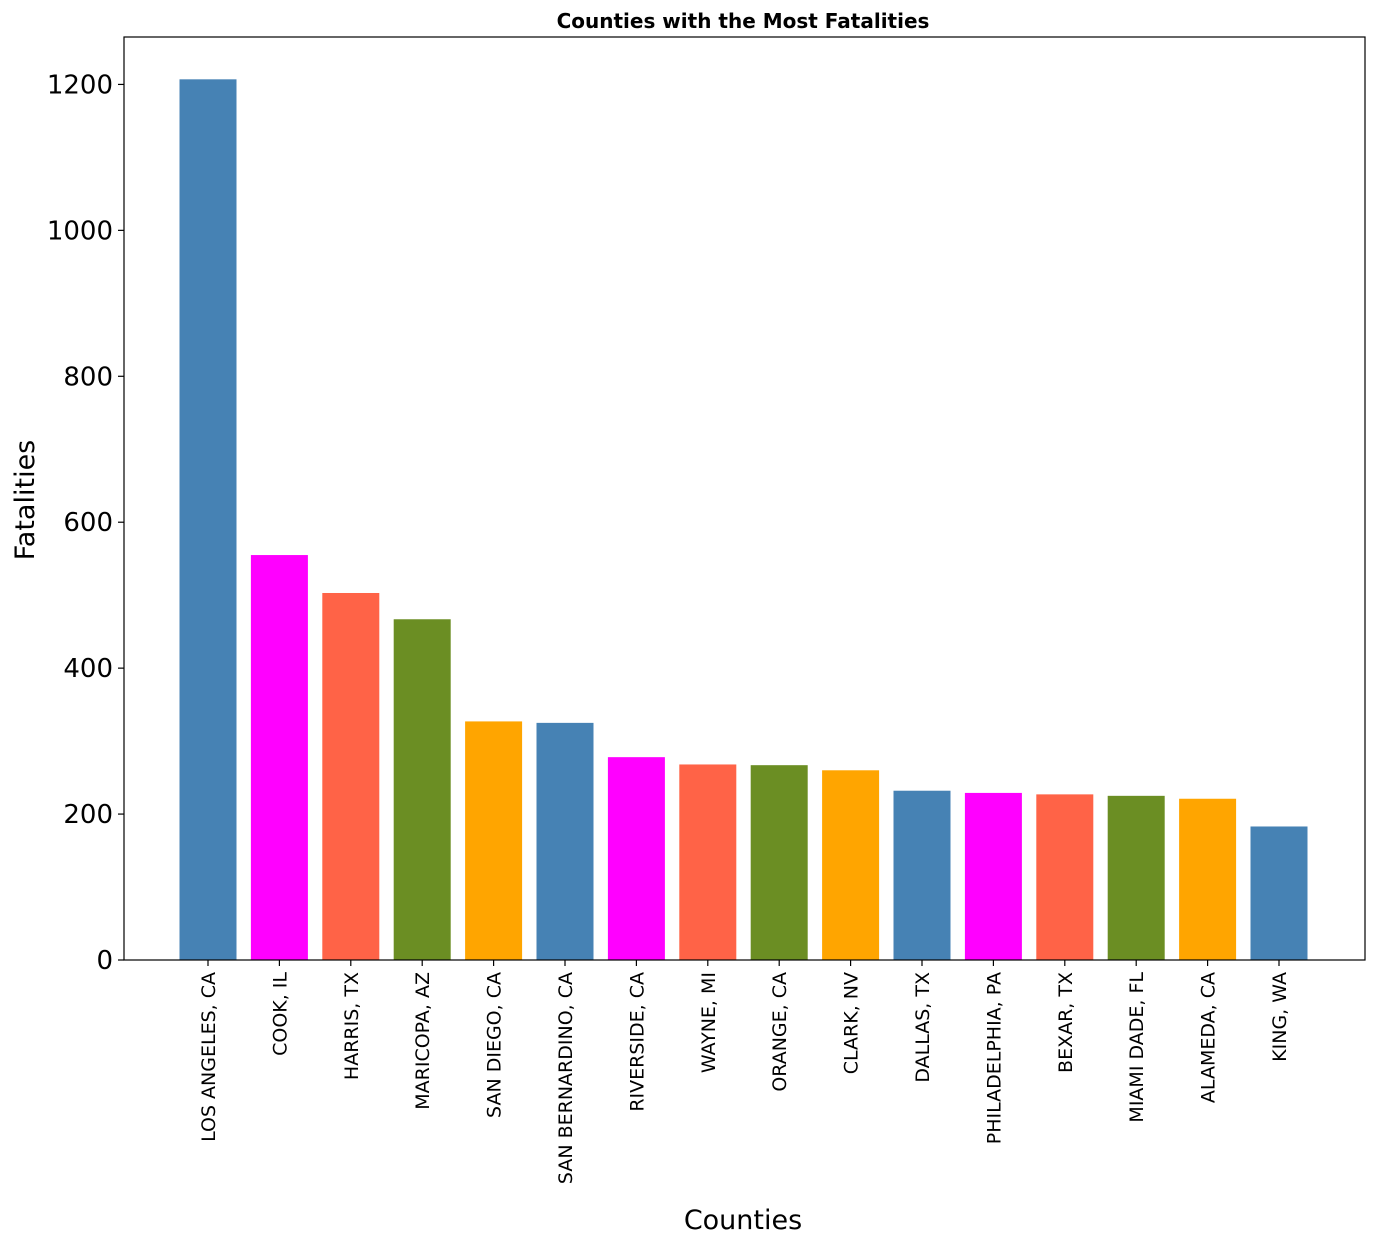  What do you see at coordinates (743, 21) in the screenshot?
I see `chart-title: Counties with the Most Fatalities` at bounding box center [743, 21].